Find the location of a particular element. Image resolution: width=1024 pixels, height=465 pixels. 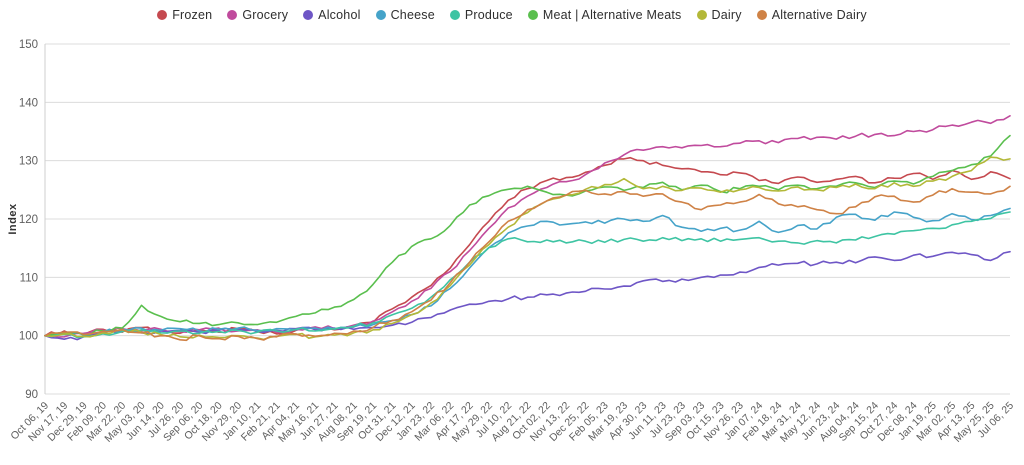

legend-item-meat-alternative-meats: Meat | Alternative Meats is located at coordinates (604, 15).